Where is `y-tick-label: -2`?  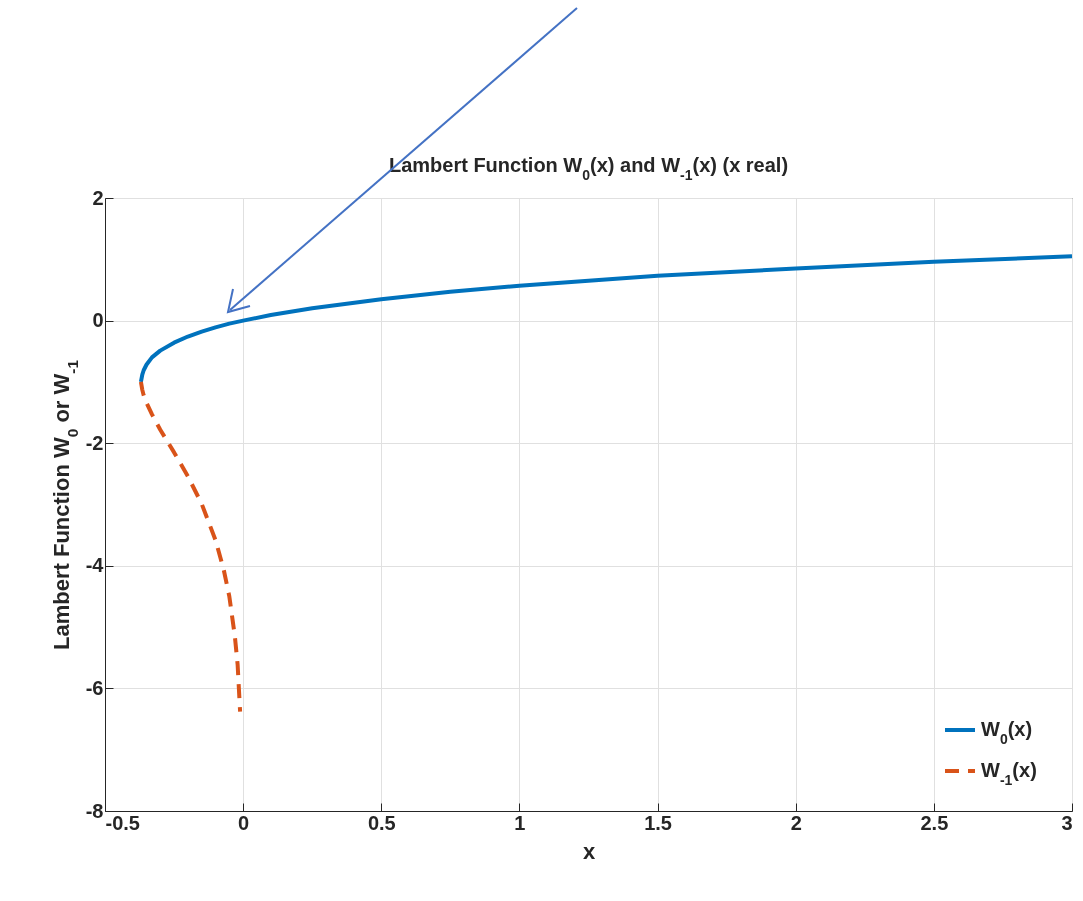
y-tick-label: -2 is located at coordinates (94, 442).